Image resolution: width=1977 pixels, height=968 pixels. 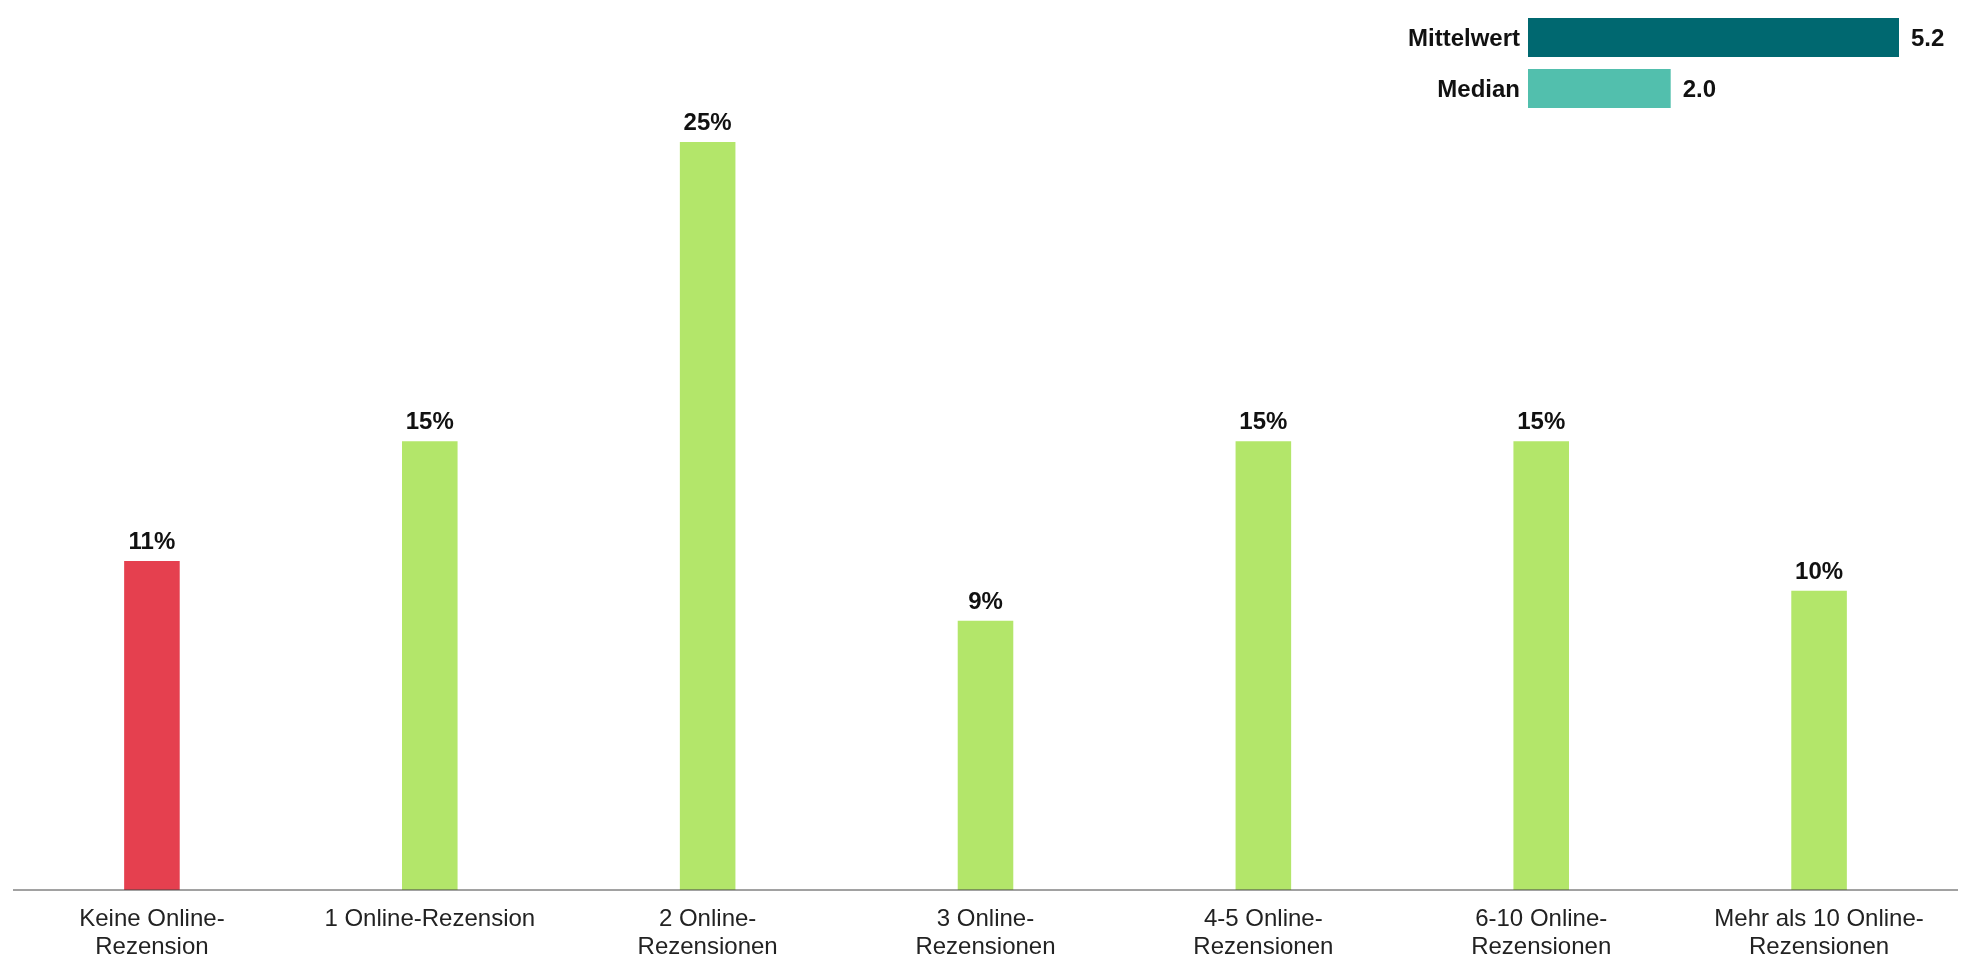 What do you see at coordinates (1463, 38) in the screenshot?
I see `y-tick-label: Mittelwert` at bounding box center [1463, 38].